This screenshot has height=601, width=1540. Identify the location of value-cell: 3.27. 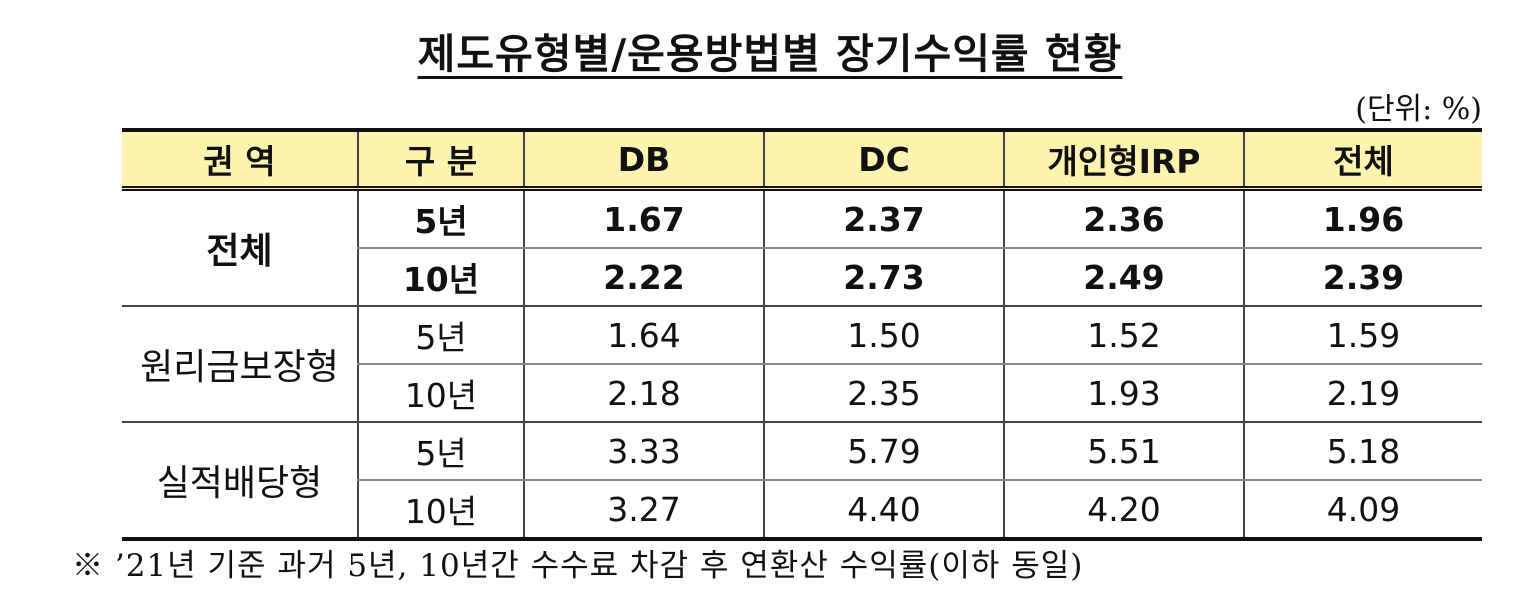
(643, 510).